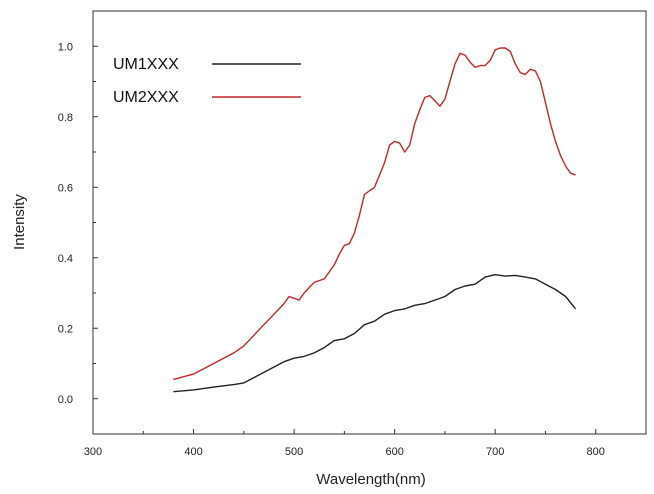 The width and height of the screenshot is (654, 494). Describe the element at coordinates (93, 452) in the screenshot. I see `x-tick-label: 300` at that location.